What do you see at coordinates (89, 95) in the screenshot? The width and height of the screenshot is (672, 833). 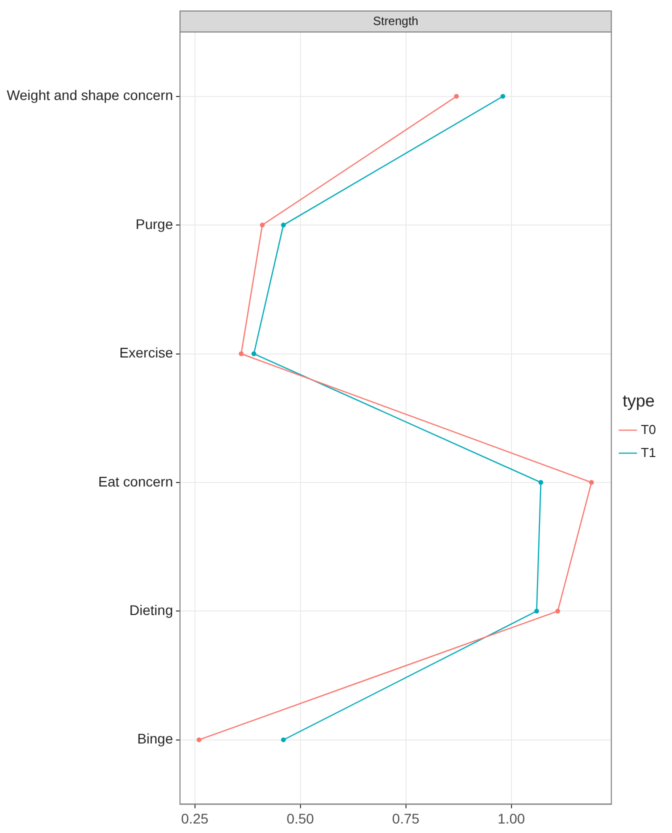 I see `y-tick-label: Weight and shape concern` at bounding box center [89, 95].